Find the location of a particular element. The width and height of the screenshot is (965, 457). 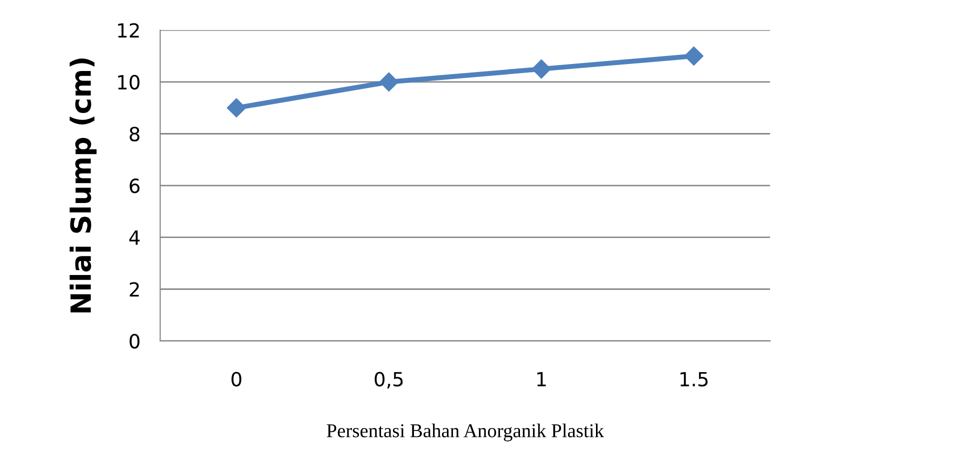

y-tick-label: 8 is located at coordinates (135, 134).